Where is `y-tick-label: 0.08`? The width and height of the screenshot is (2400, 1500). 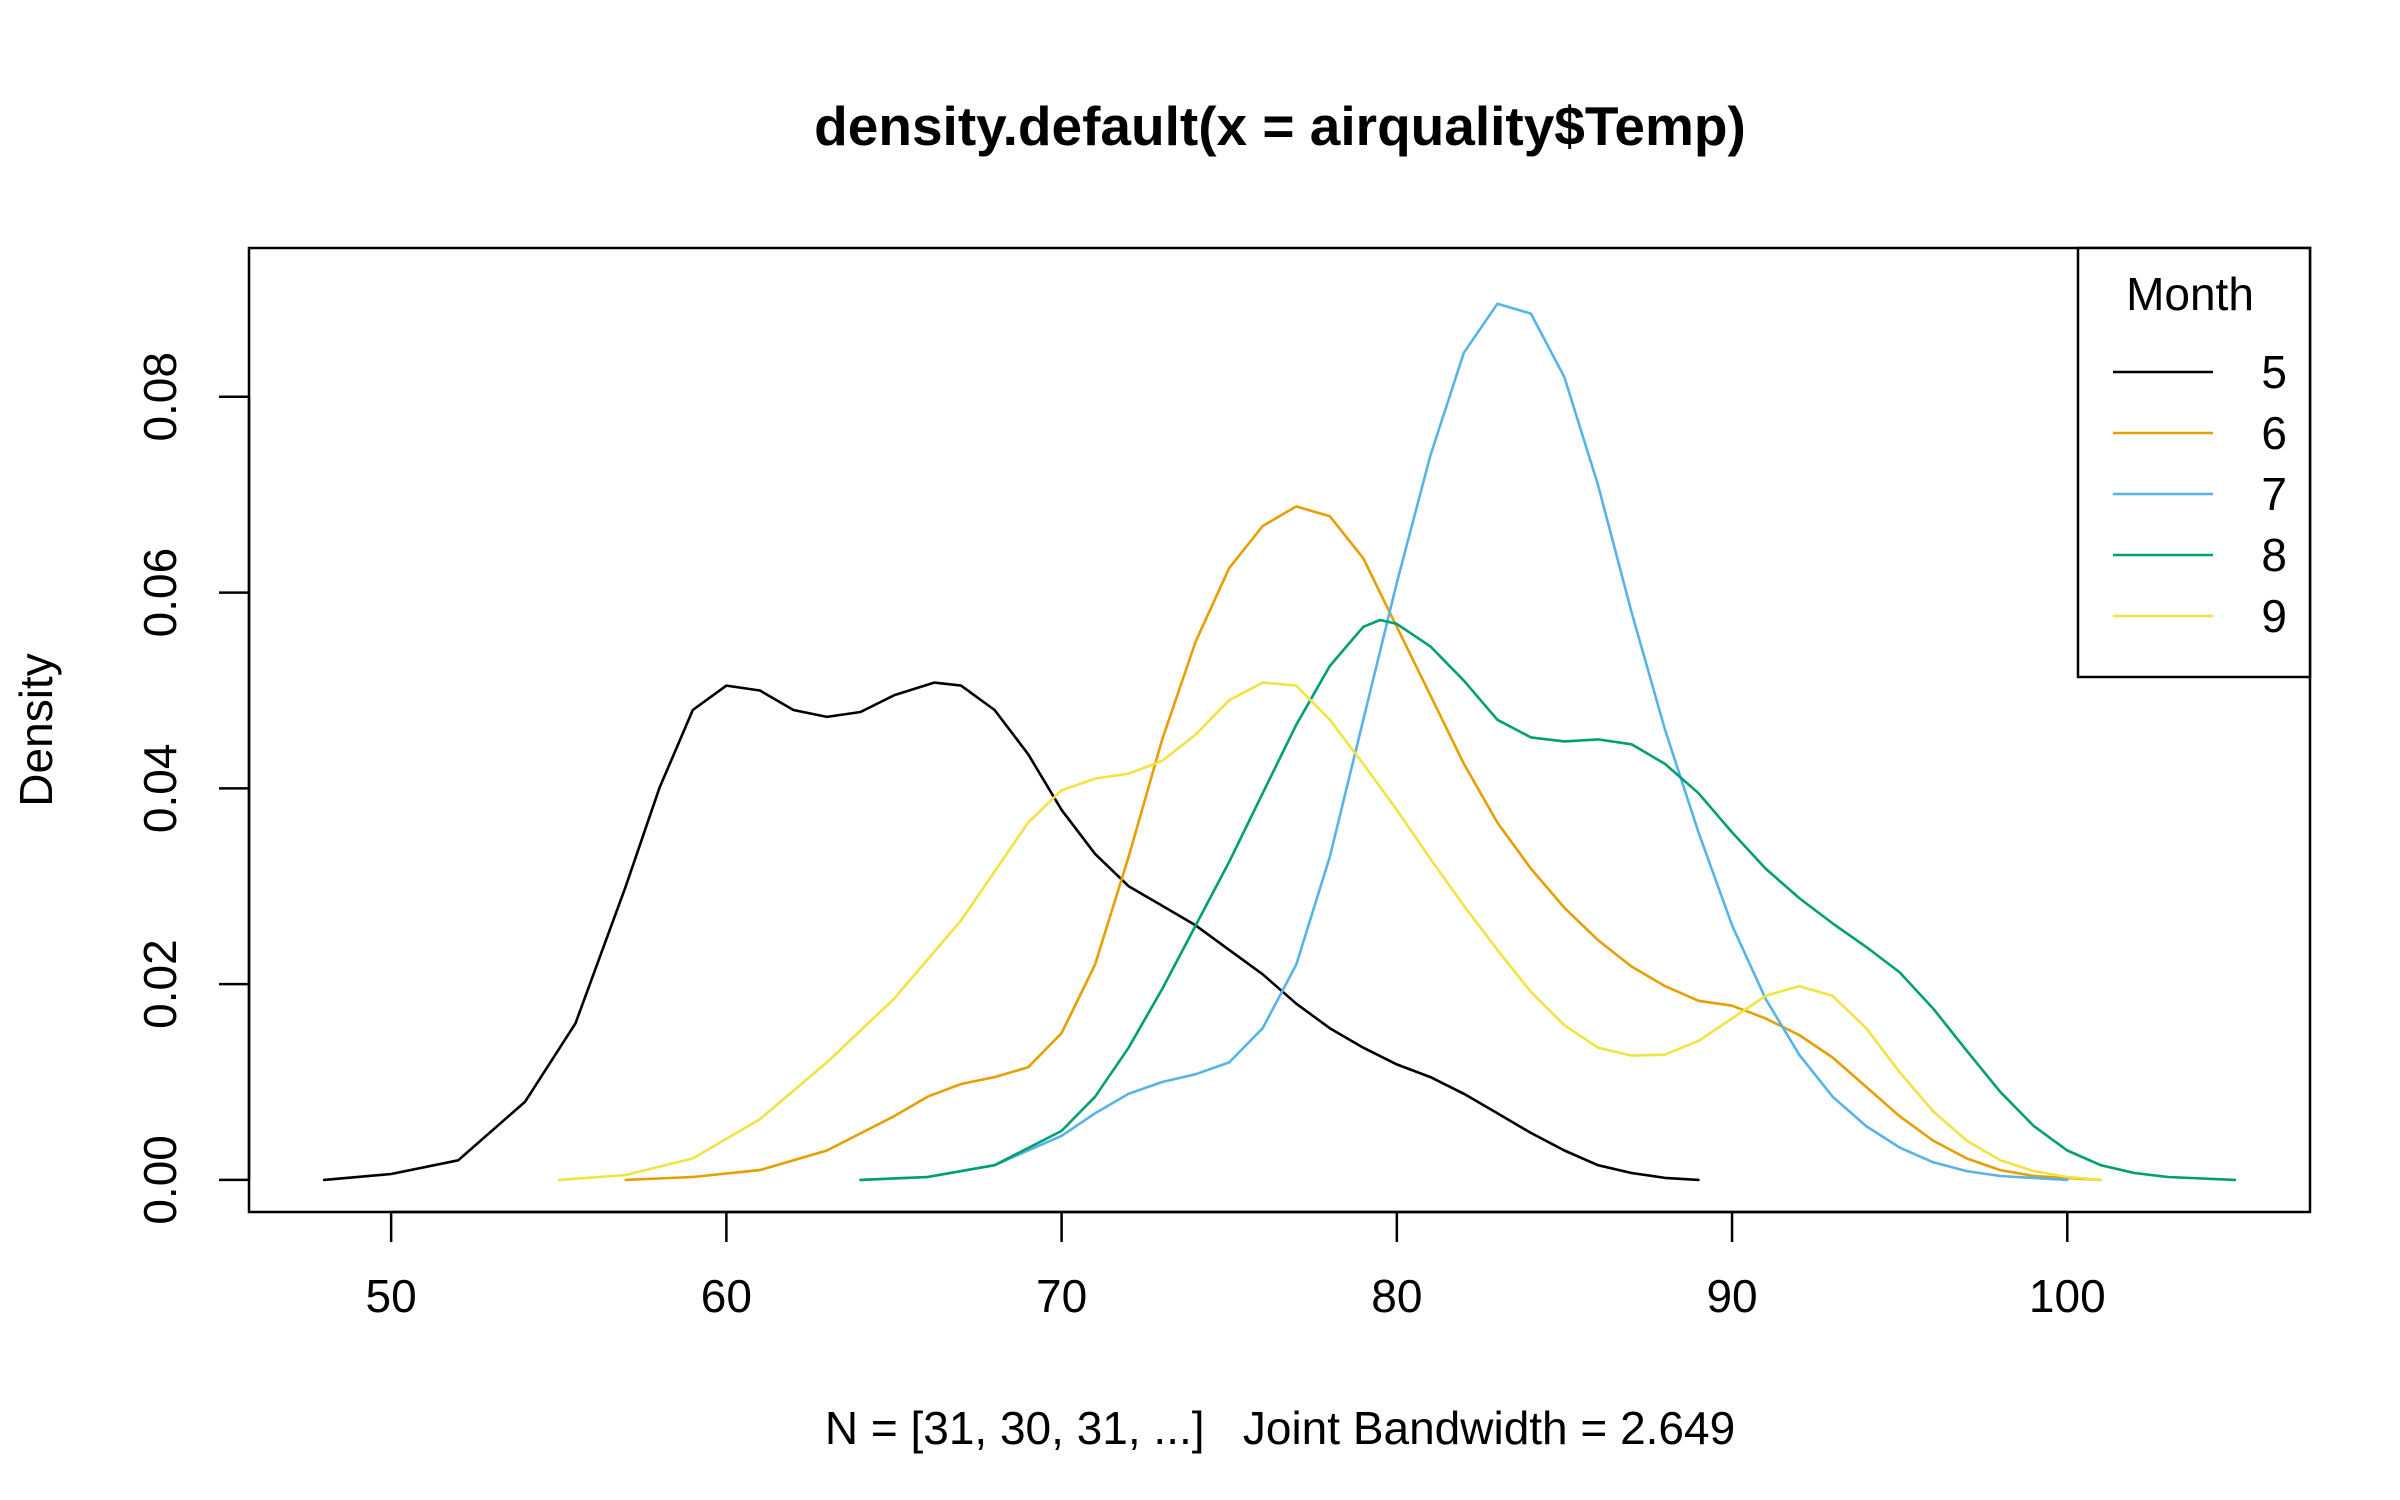 y-tick-label: 0.08 is located at coordinates (160, 397).